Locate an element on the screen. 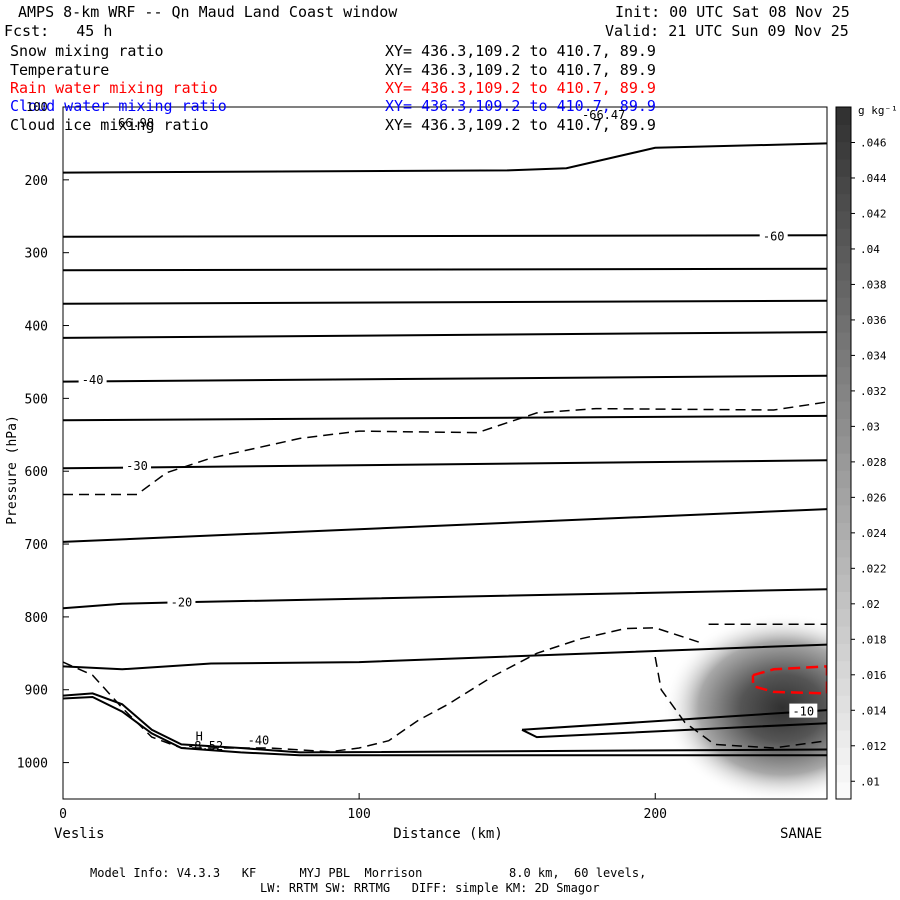 This screenshot has height=900, width=900. isotherm-label-1: -60 is located at coordinates (774, 237).